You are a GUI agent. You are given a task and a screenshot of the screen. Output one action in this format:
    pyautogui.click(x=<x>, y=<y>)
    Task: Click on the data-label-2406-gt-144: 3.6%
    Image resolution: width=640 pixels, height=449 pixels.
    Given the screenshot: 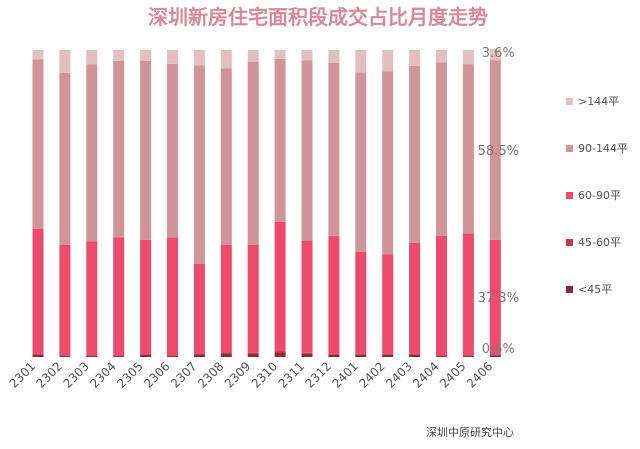 What is the action you would take?
    pyautogui.click(x=498, y=53)
    